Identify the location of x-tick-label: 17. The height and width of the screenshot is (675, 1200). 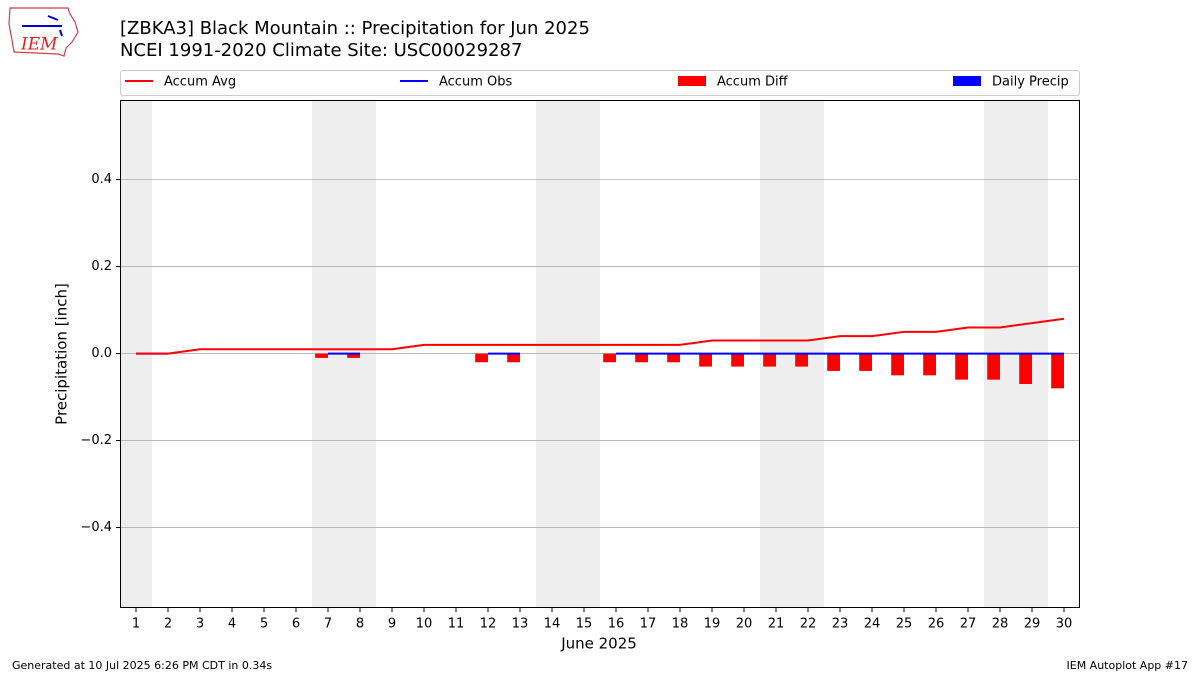
(648, 624).